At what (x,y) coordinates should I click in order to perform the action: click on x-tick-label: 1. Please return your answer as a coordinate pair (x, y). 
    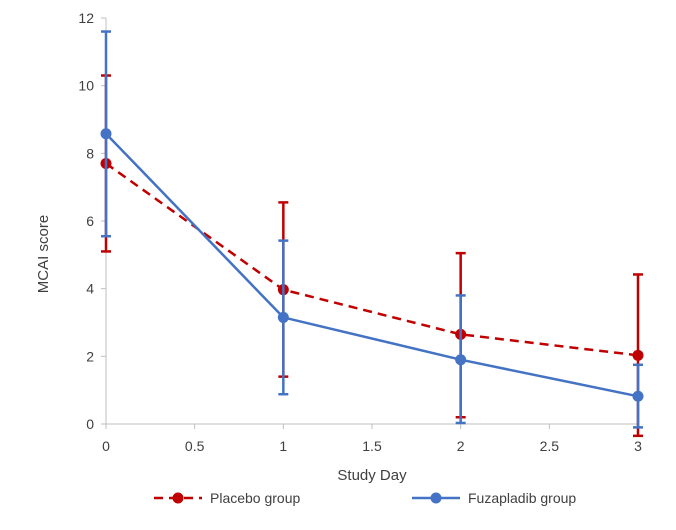
    Looking at the image, I should click on (283, 446).